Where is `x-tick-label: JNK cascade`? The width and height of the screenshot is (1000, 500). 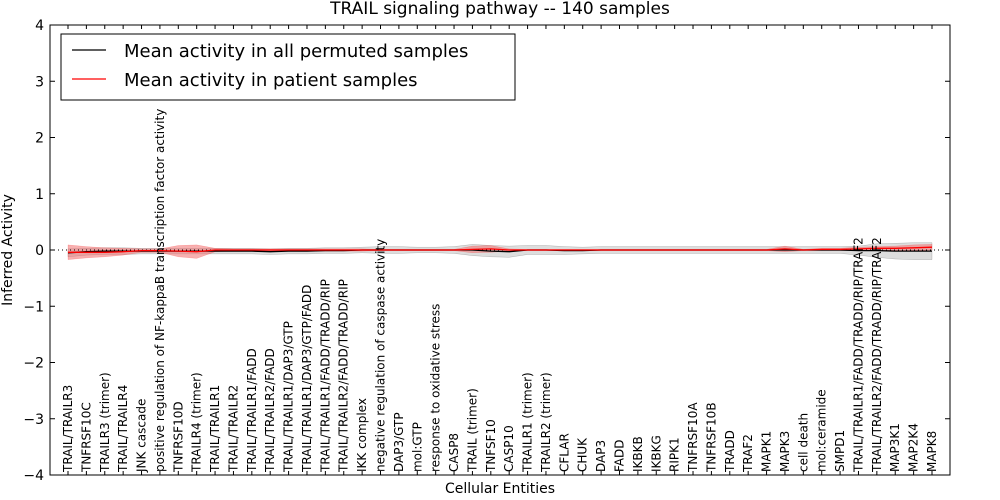 x-tick-label: JNK cascade is located at coordinates (142, 436).